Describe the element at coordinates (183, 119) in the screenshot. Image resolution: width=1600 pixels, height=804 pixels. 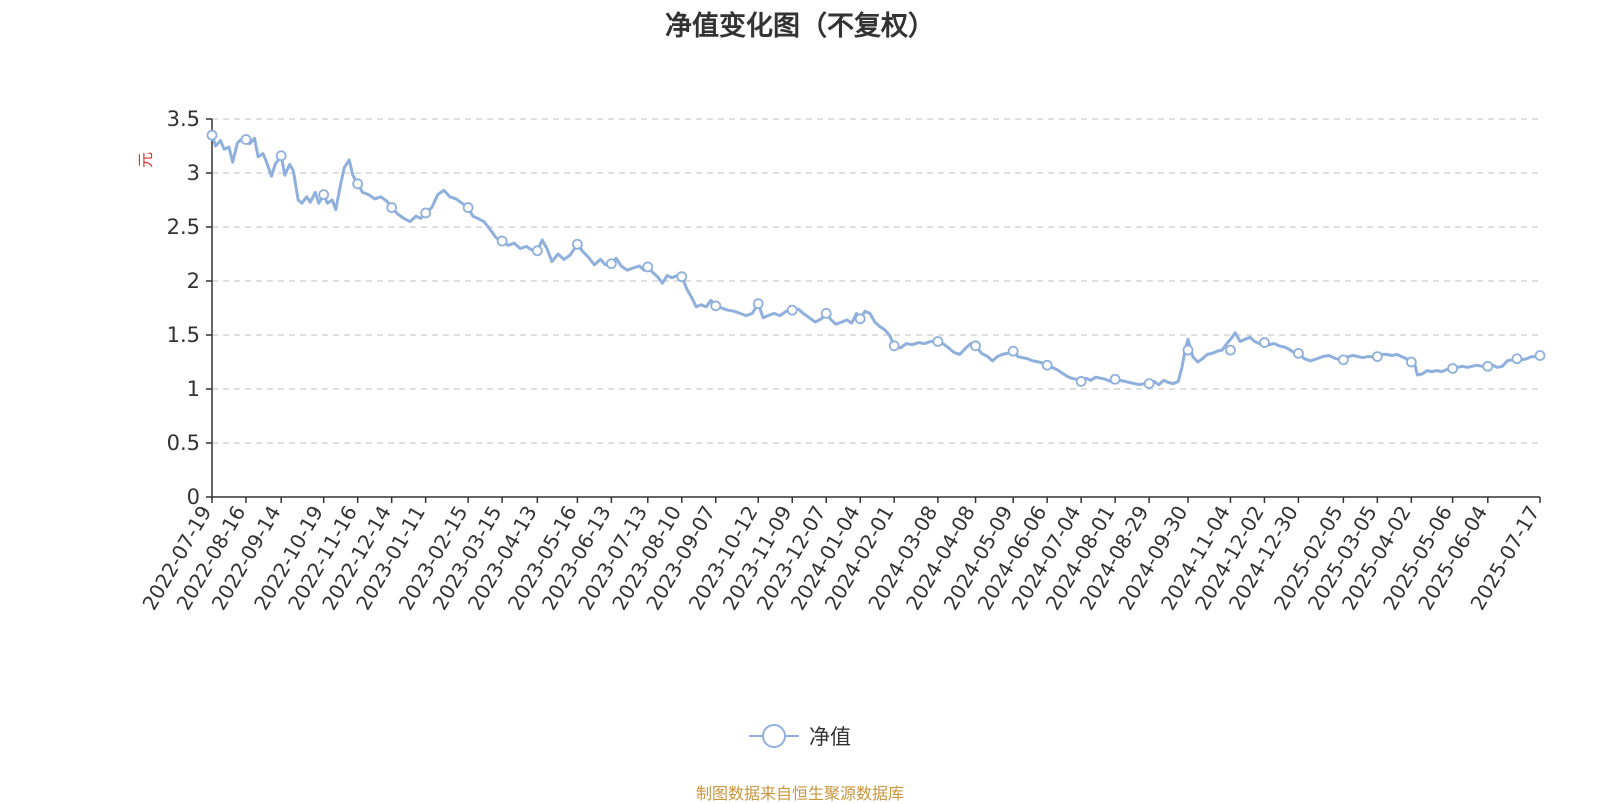
I see `y-tick-label: 3.5` at that location.